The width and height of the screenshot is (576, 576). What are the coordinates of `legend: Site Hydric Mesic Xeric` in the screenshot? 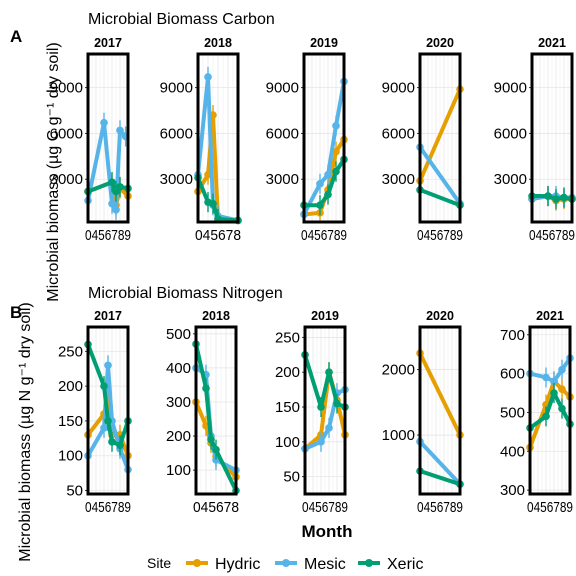 It's located at (285, 564).